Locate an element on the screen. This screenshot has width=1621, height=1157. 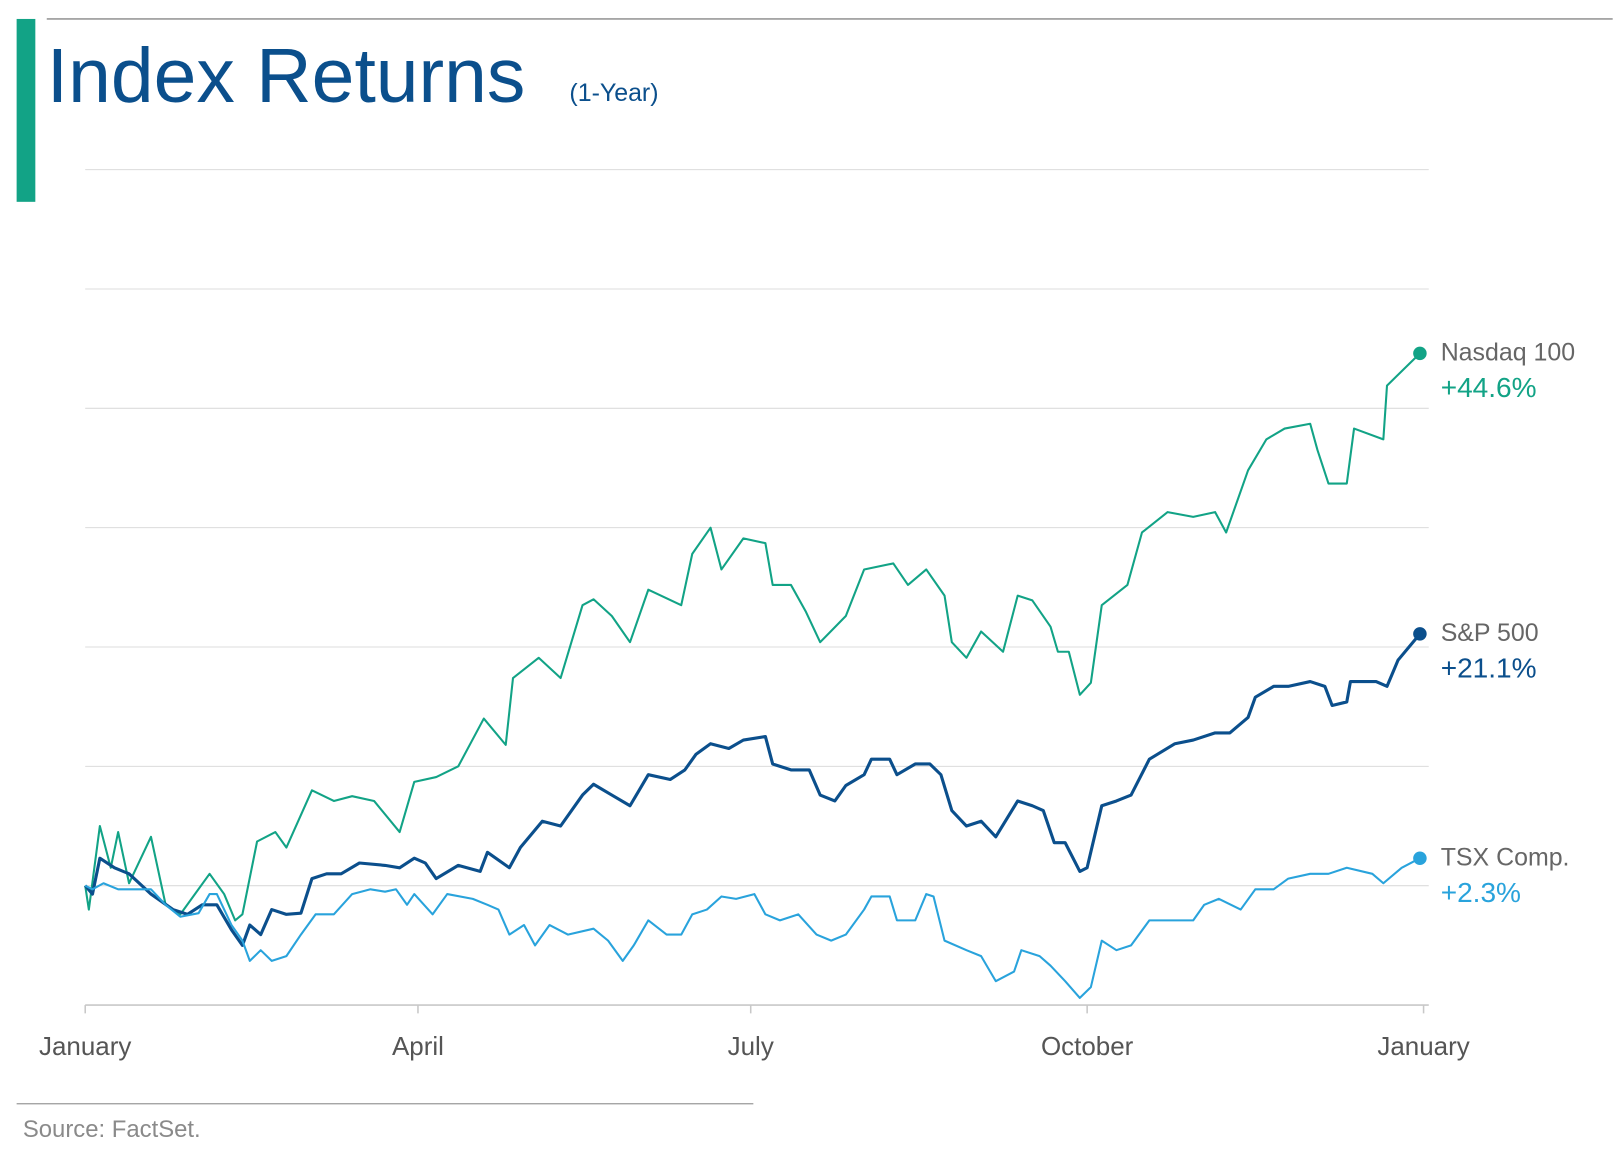
x-tick-label: October is located at coordinates (1087, 1046).